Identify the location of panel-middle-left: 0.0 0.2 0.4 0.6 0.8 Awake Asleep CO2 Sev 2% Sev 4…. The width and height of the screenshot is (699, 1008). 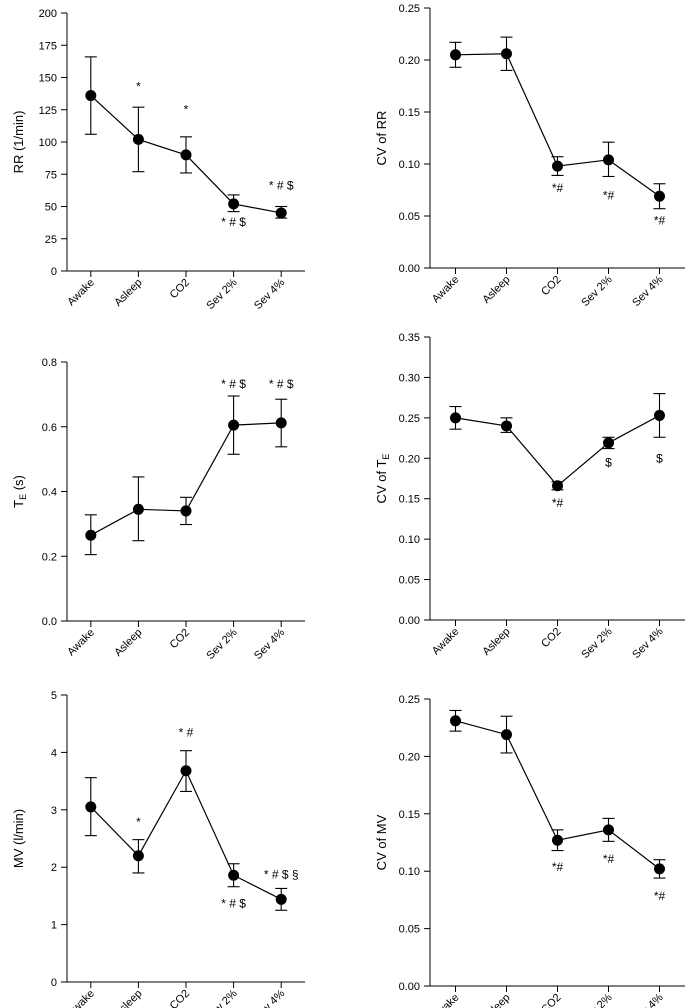
(158, 509).